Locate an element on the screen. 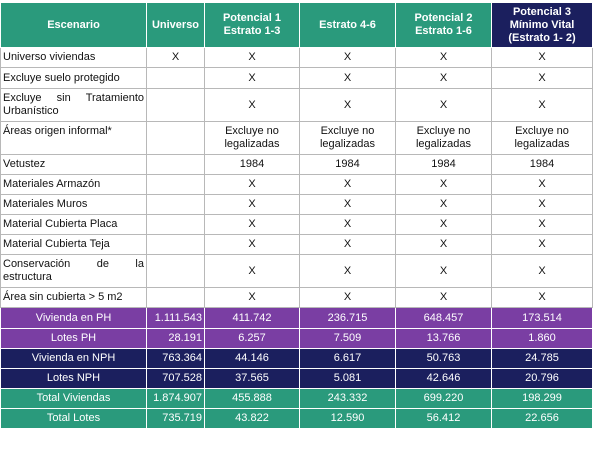 This screenshot has height=459, width=595. cell: 50.763 is located at coordinates (443, 358).